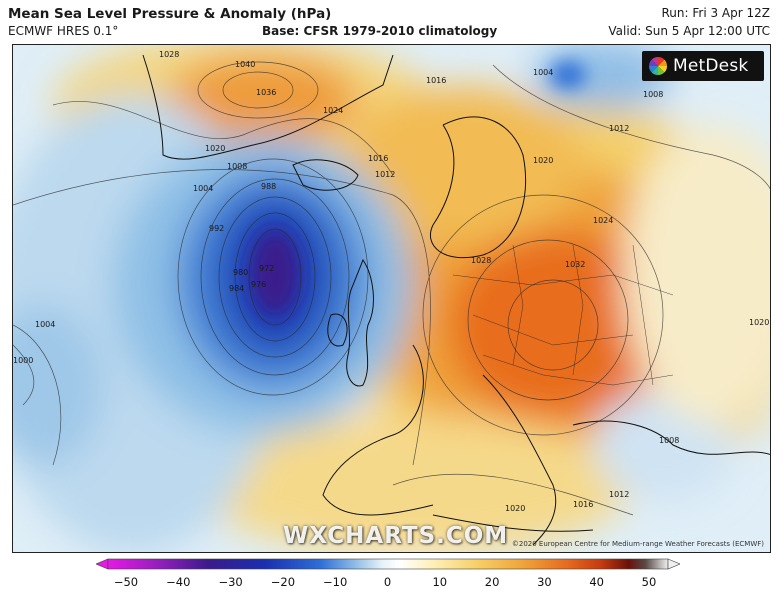 The width and height of the screenshot is (784, 600). Describe the element at coordinates (266, 92) in the screenshot. I see `isobar-label: 1036` at that location.